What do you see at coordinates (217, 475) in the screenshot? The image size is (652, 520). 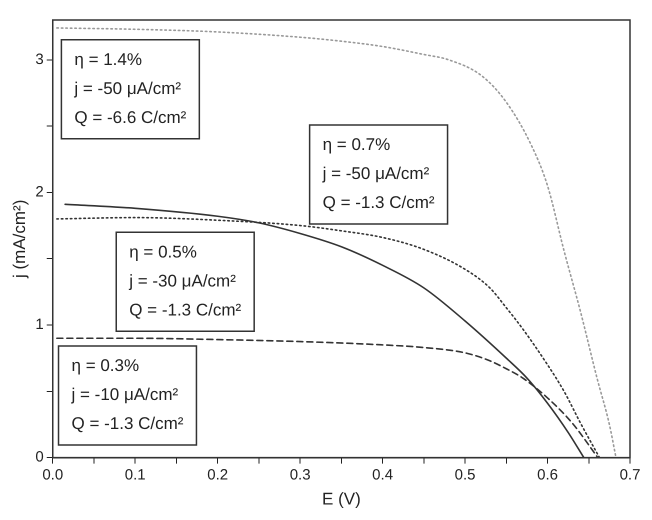 I see `x-tick-label: 0.2` at bounding box center [217, 475].